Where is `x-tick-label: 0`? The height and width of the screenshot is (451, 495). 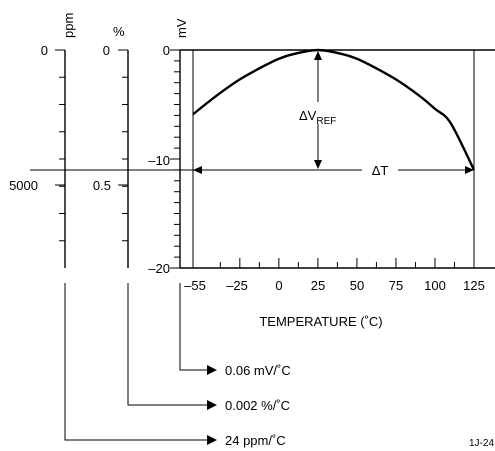 x-tick-label: 0 is located at coordinates (278, 285).